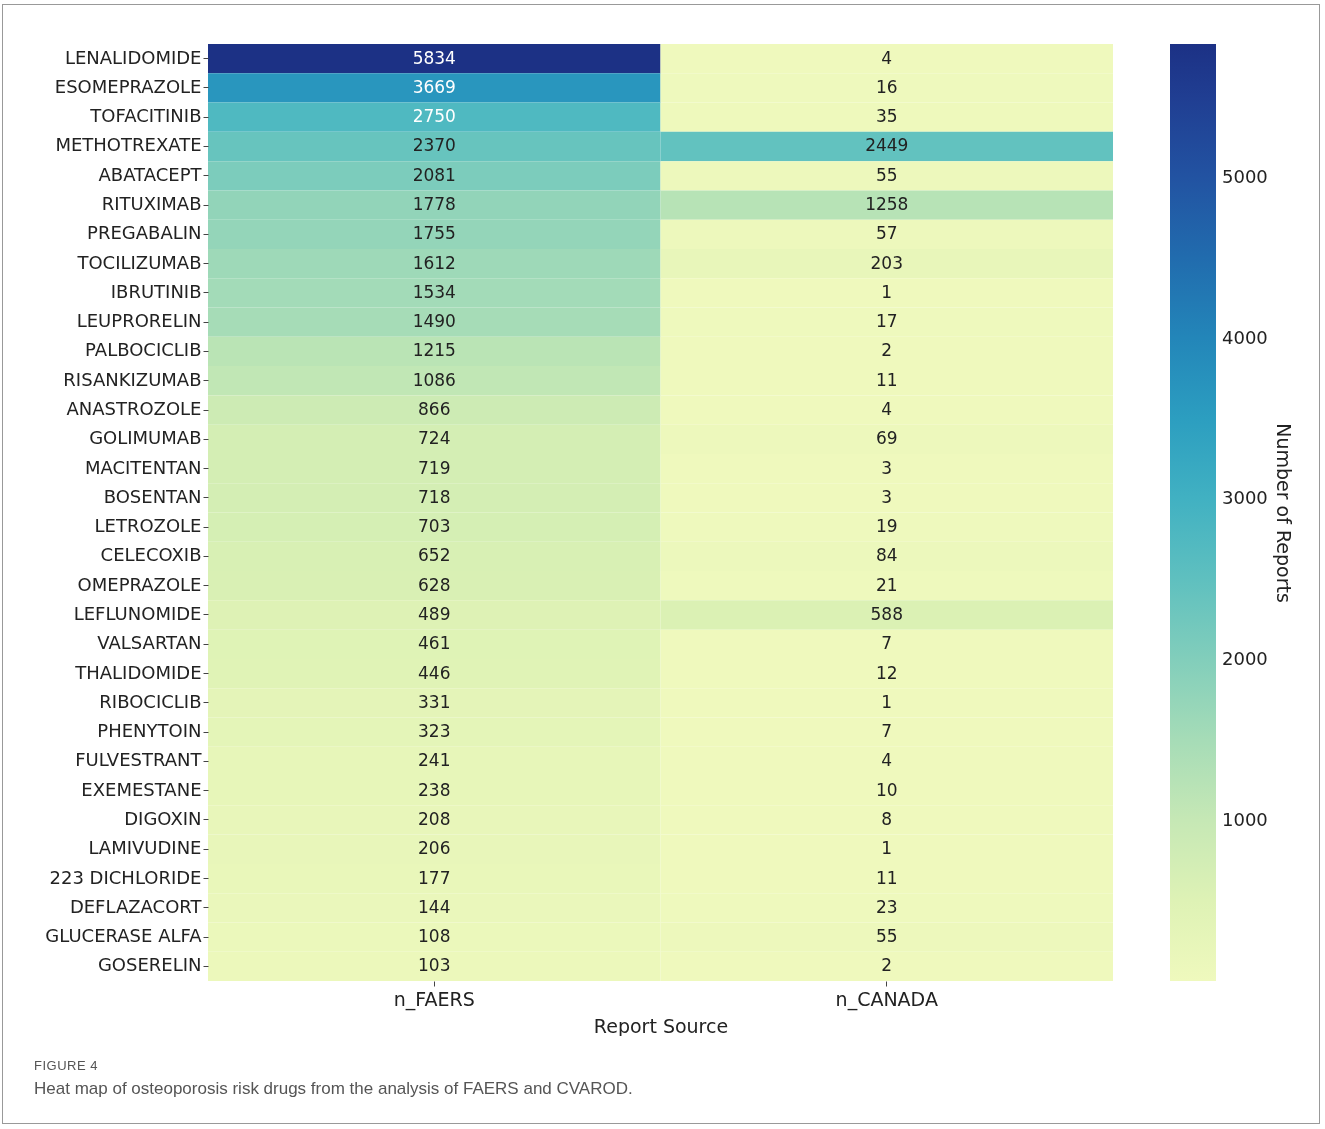  Describe the element at coordinates (152, 496) in the screenshot. I see `y-tick-label: BOSENTAN` at that location.